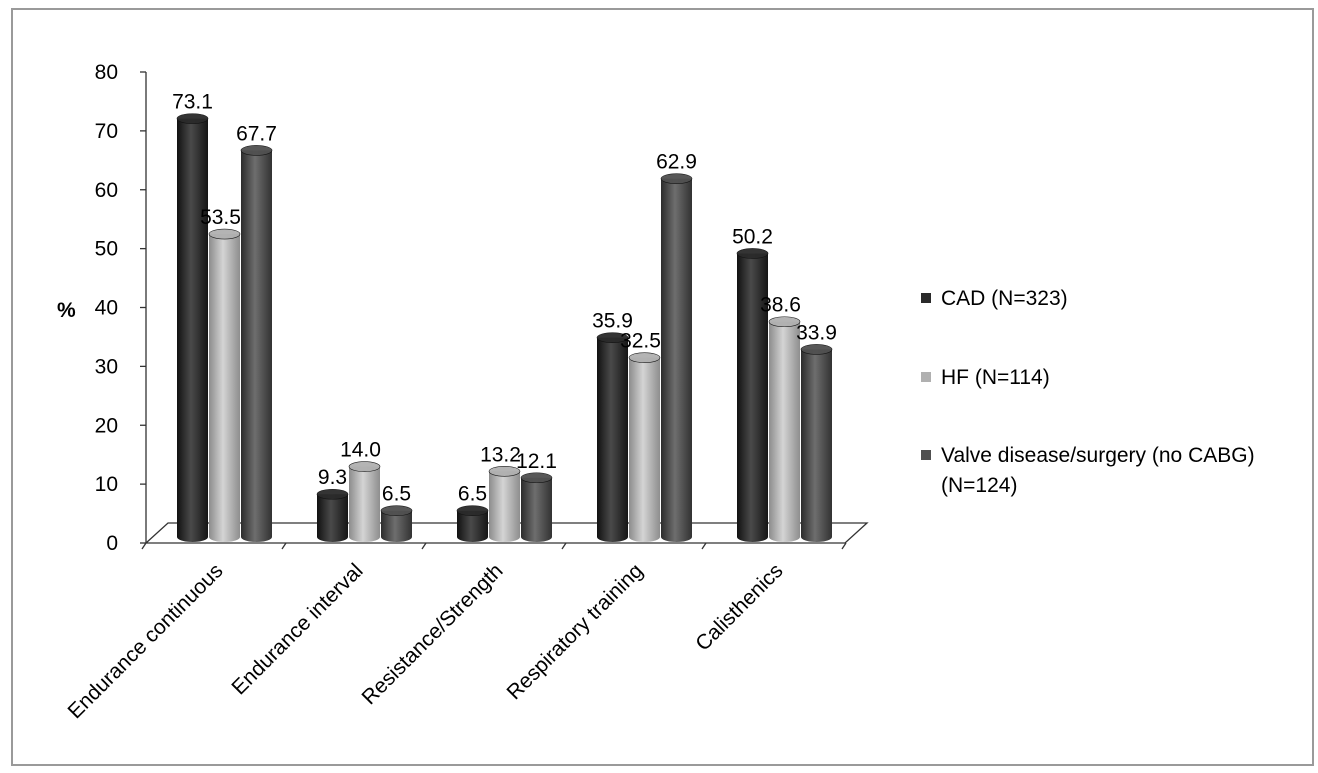  What do you see at coordinates (995, 377) in the screenshot?
I see `legend-label: HF (N=114)` at bounding box center [995, 377].